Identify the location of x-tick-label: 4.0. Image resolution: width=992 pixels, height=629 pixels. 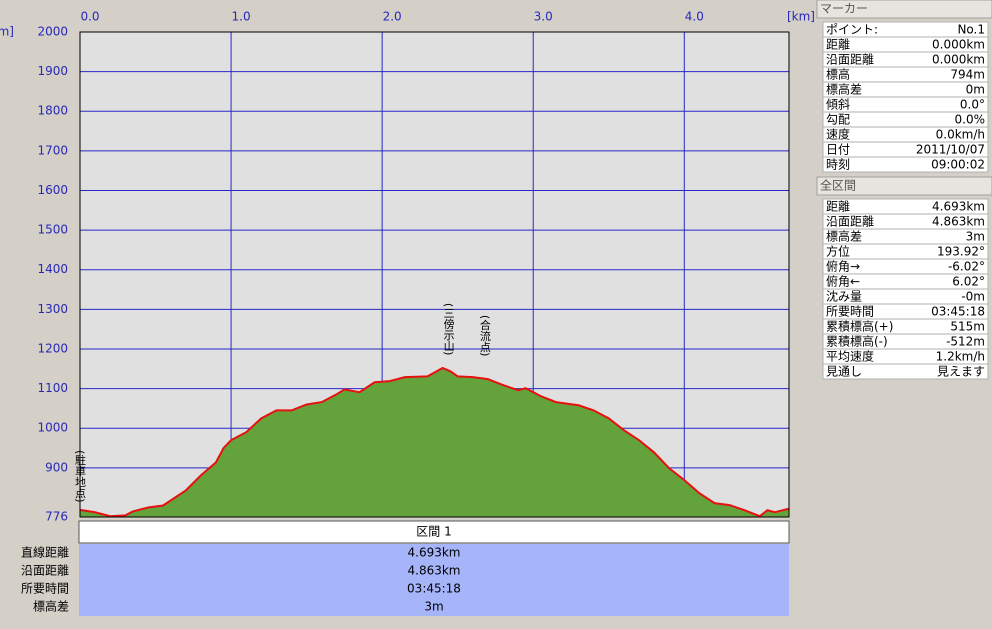
(694, 17).